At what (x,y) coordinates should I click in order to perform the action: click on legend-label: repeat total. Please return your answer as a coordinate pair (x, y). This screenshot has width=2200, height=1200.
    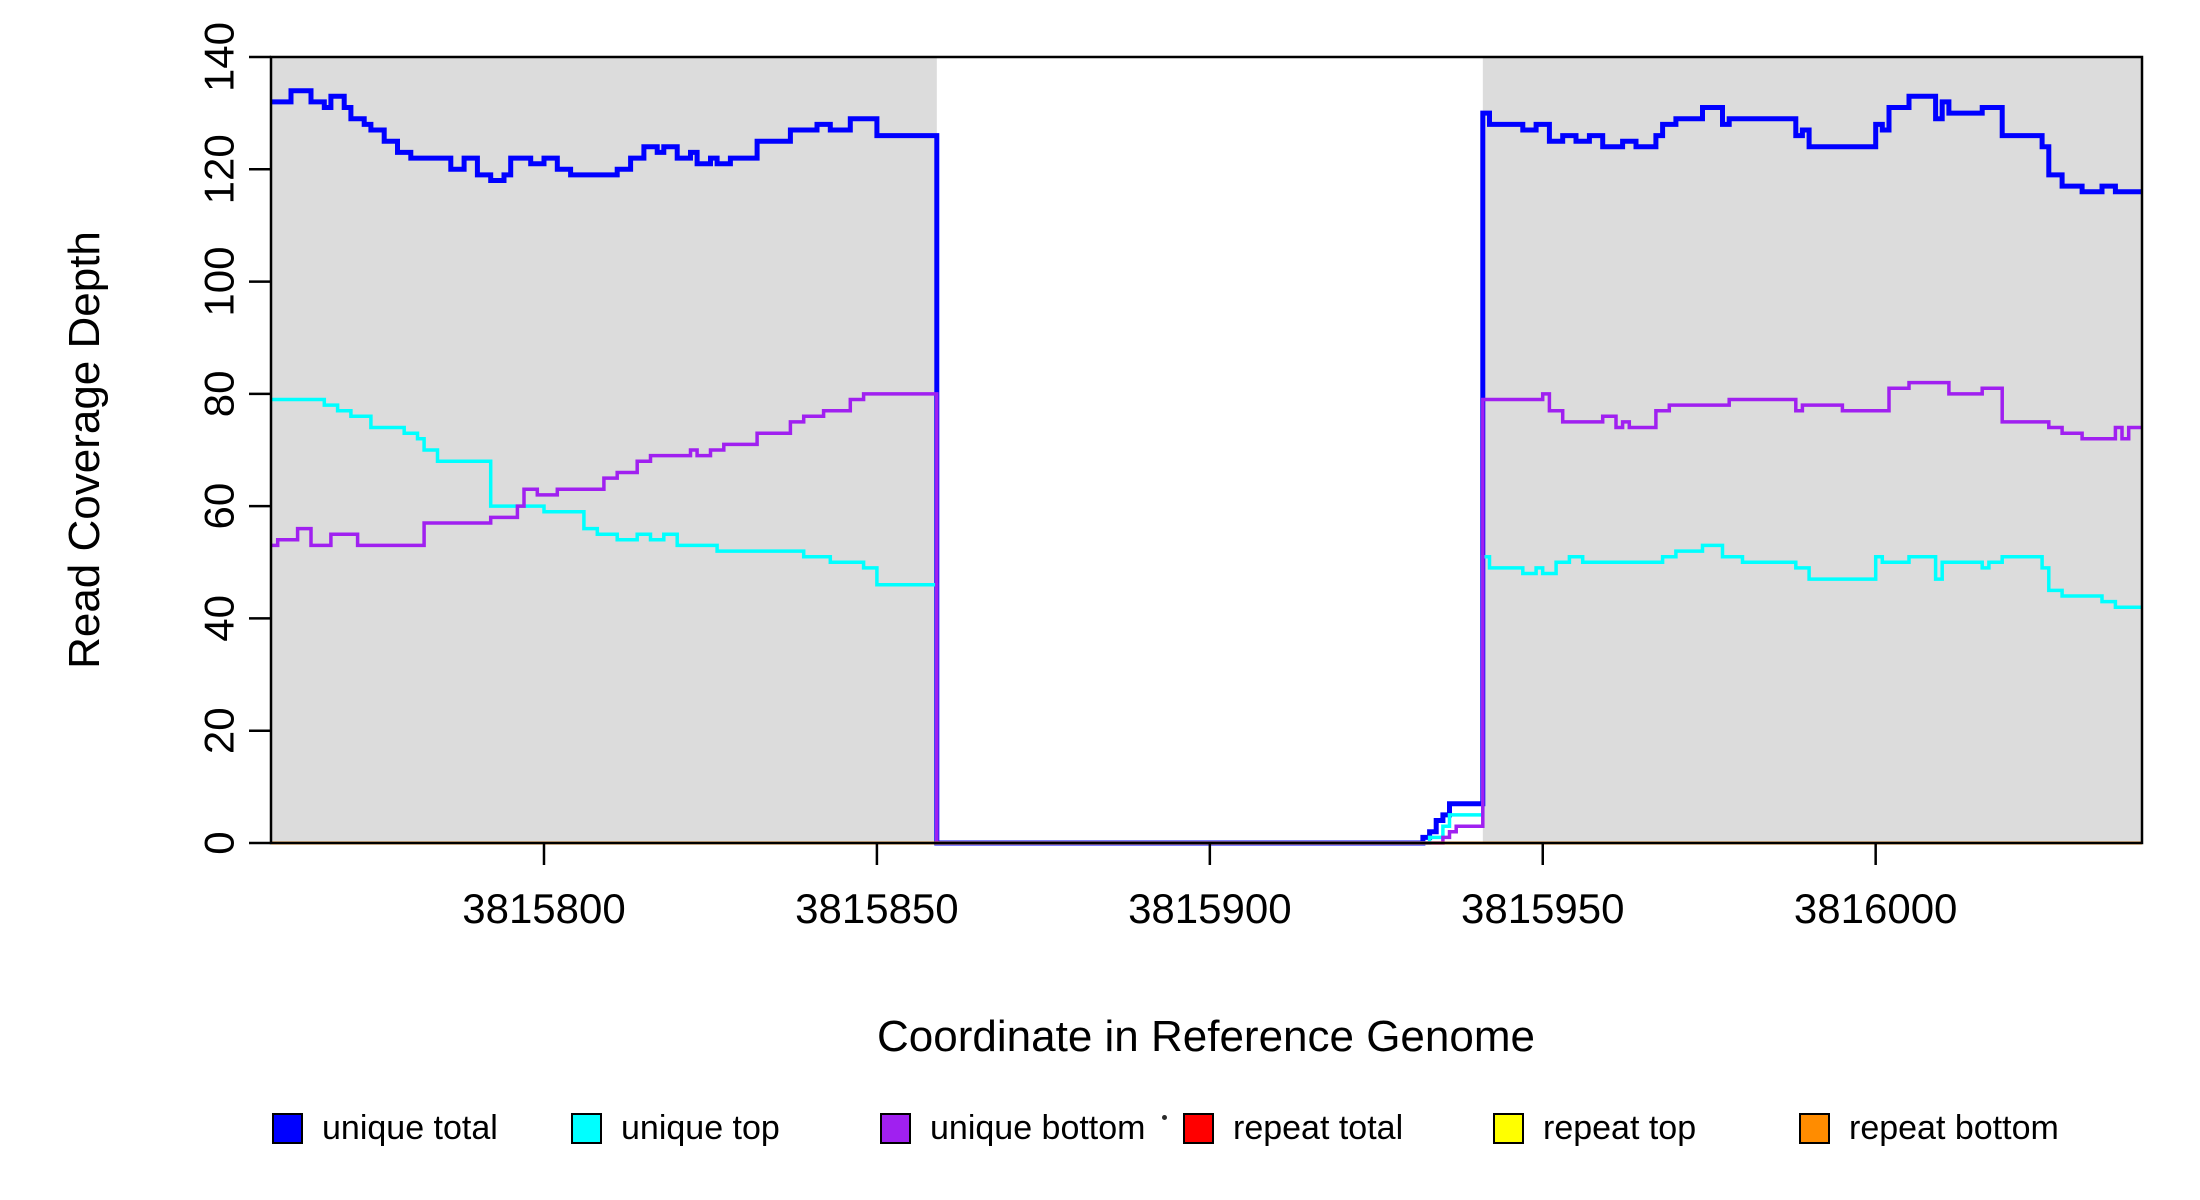
    Looking at the image, I should click on (1318, 1127).